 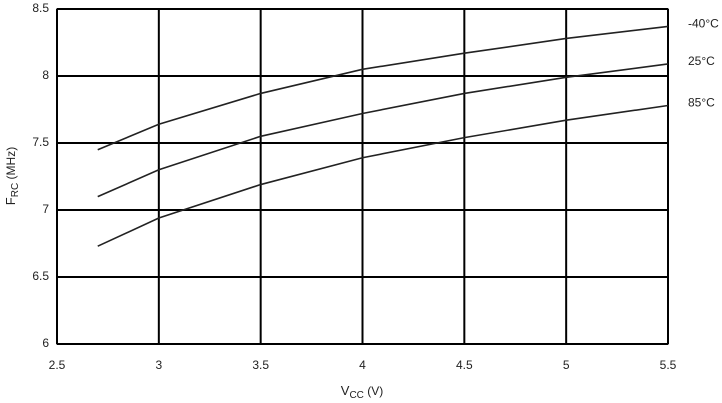 I want to click on y-tick-label: 8, so click(x=45, y=75).